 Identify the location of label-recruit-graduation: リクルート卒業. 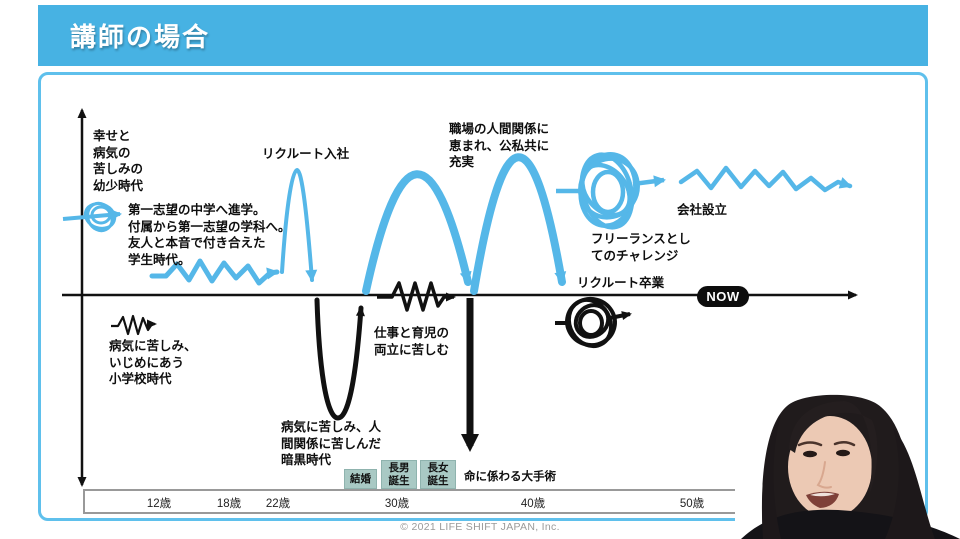
(621, 283).